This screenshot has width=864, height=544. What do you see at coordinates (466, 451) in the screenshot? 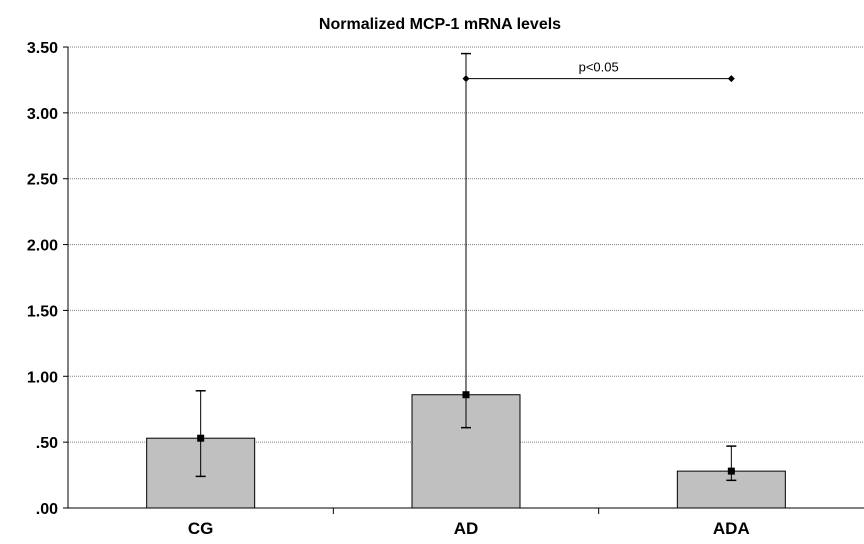
I see `bar-ad` at bounding box center [466, 451].